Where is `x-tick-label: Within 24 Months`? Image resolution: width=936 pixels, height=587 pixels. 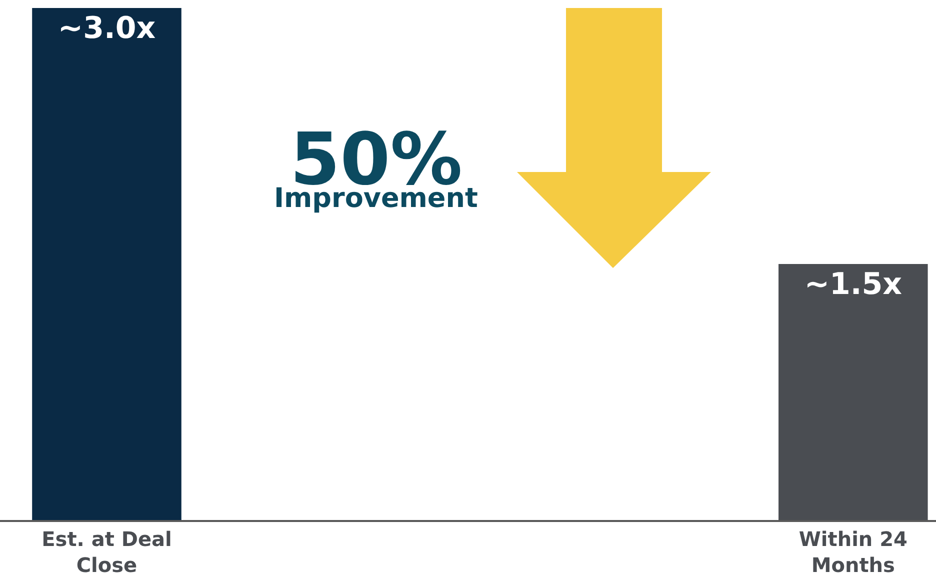 x-tick-label: Within 24 Months is located at coordinates (853, 552).